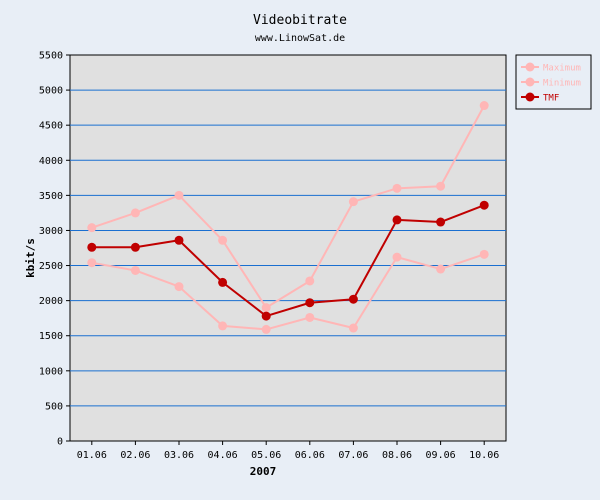 Image resolution: width=600 pixels, height=500 pixels. Describe the element at coordinates (223, 455) in the screenshot. I see `x-tick-label: 04.06` at that location.